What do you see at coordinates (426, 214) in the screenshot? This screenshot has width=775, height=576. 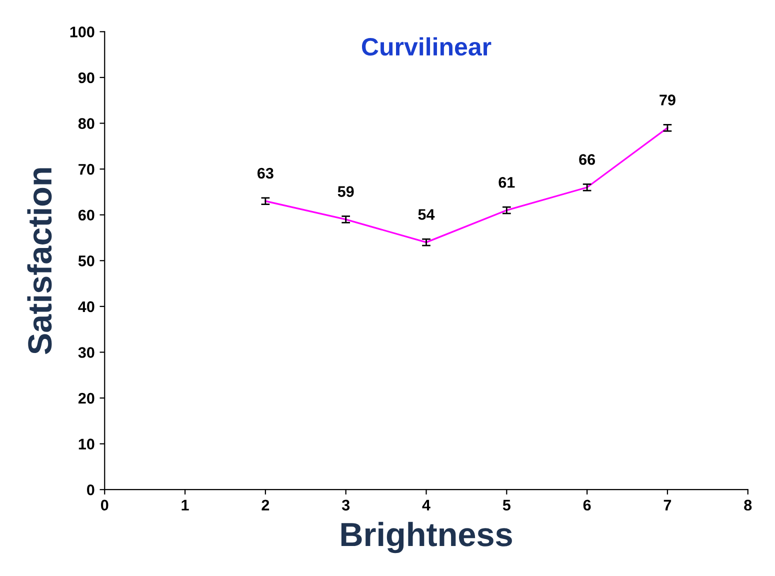 I see `data-label: 54` at bounding box center [426, 214].